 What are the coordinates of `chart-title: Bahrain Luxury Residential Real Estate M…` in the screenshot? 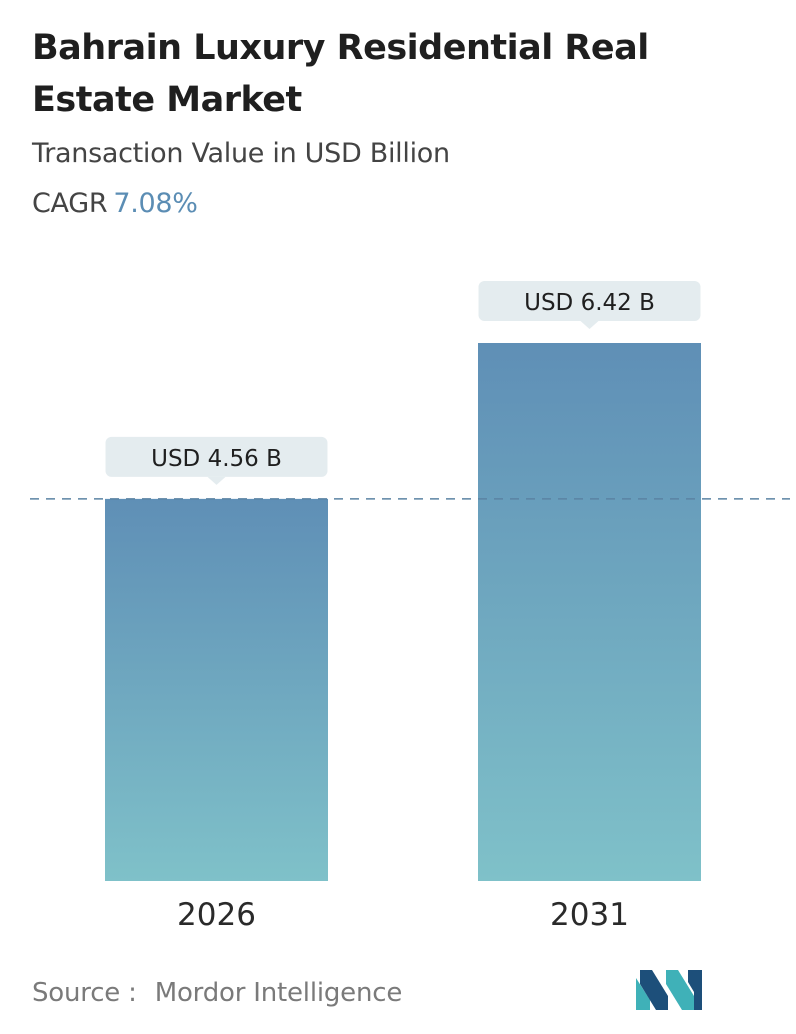 It's located at (340, 74).